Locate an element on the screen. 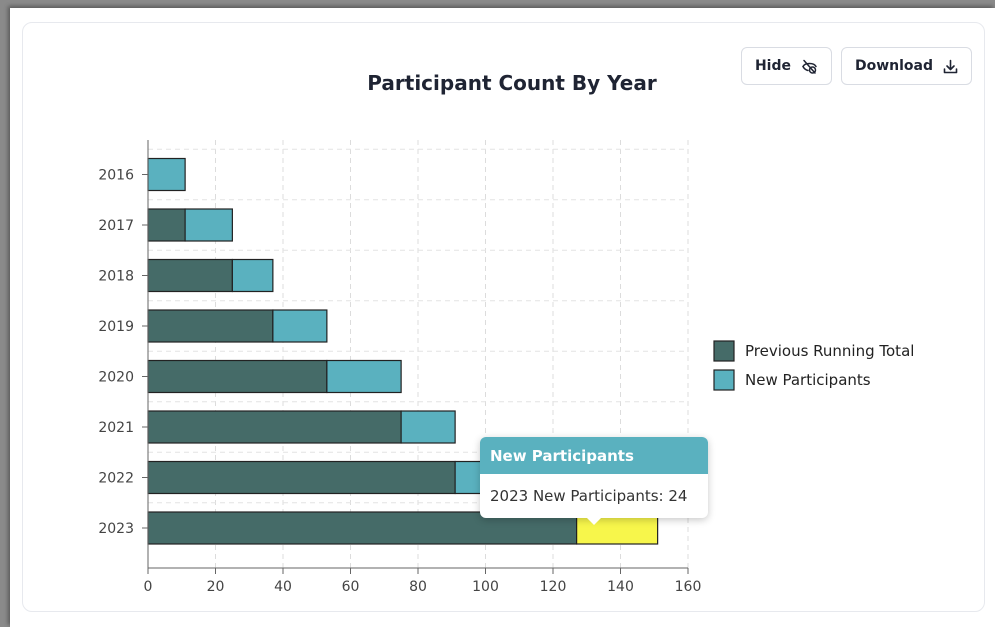 The image size is (995, 627). y-tick-label: 2019 is located at coordinates (116, 327).